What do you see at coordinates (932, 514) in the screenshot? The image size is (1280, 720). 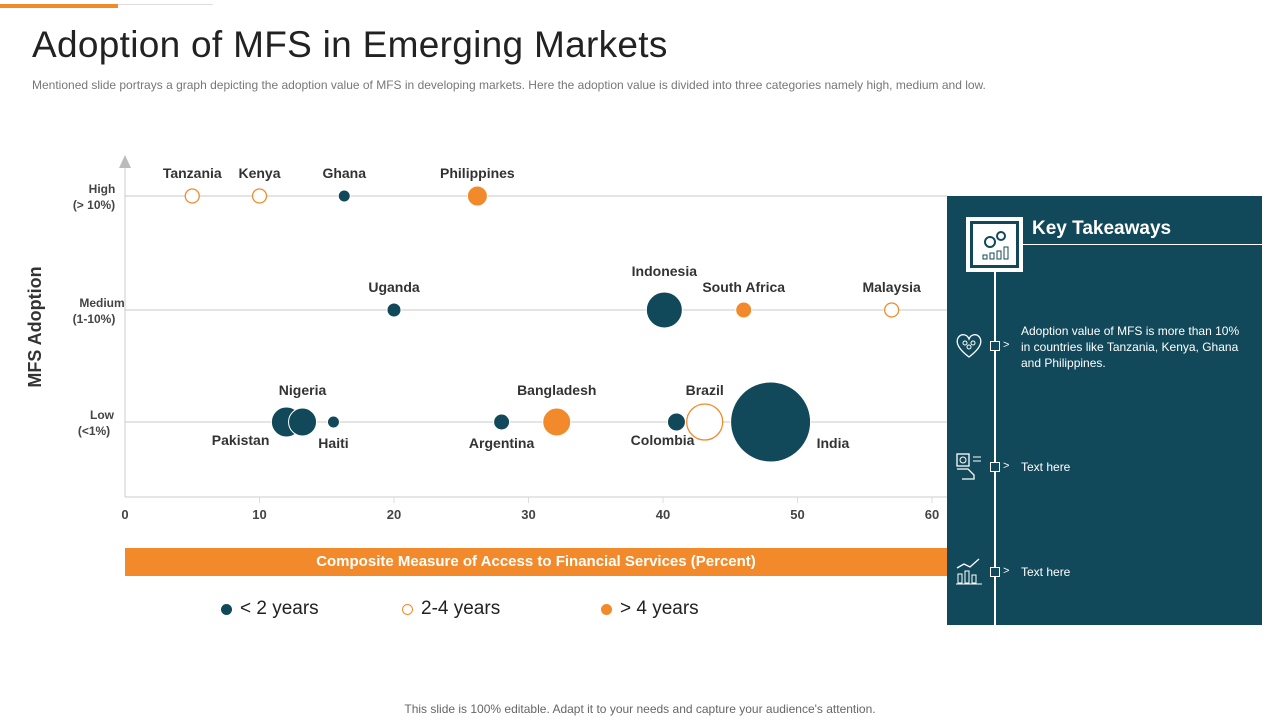 I see `x-tick-label: 60` at bounding box center [932, 514].